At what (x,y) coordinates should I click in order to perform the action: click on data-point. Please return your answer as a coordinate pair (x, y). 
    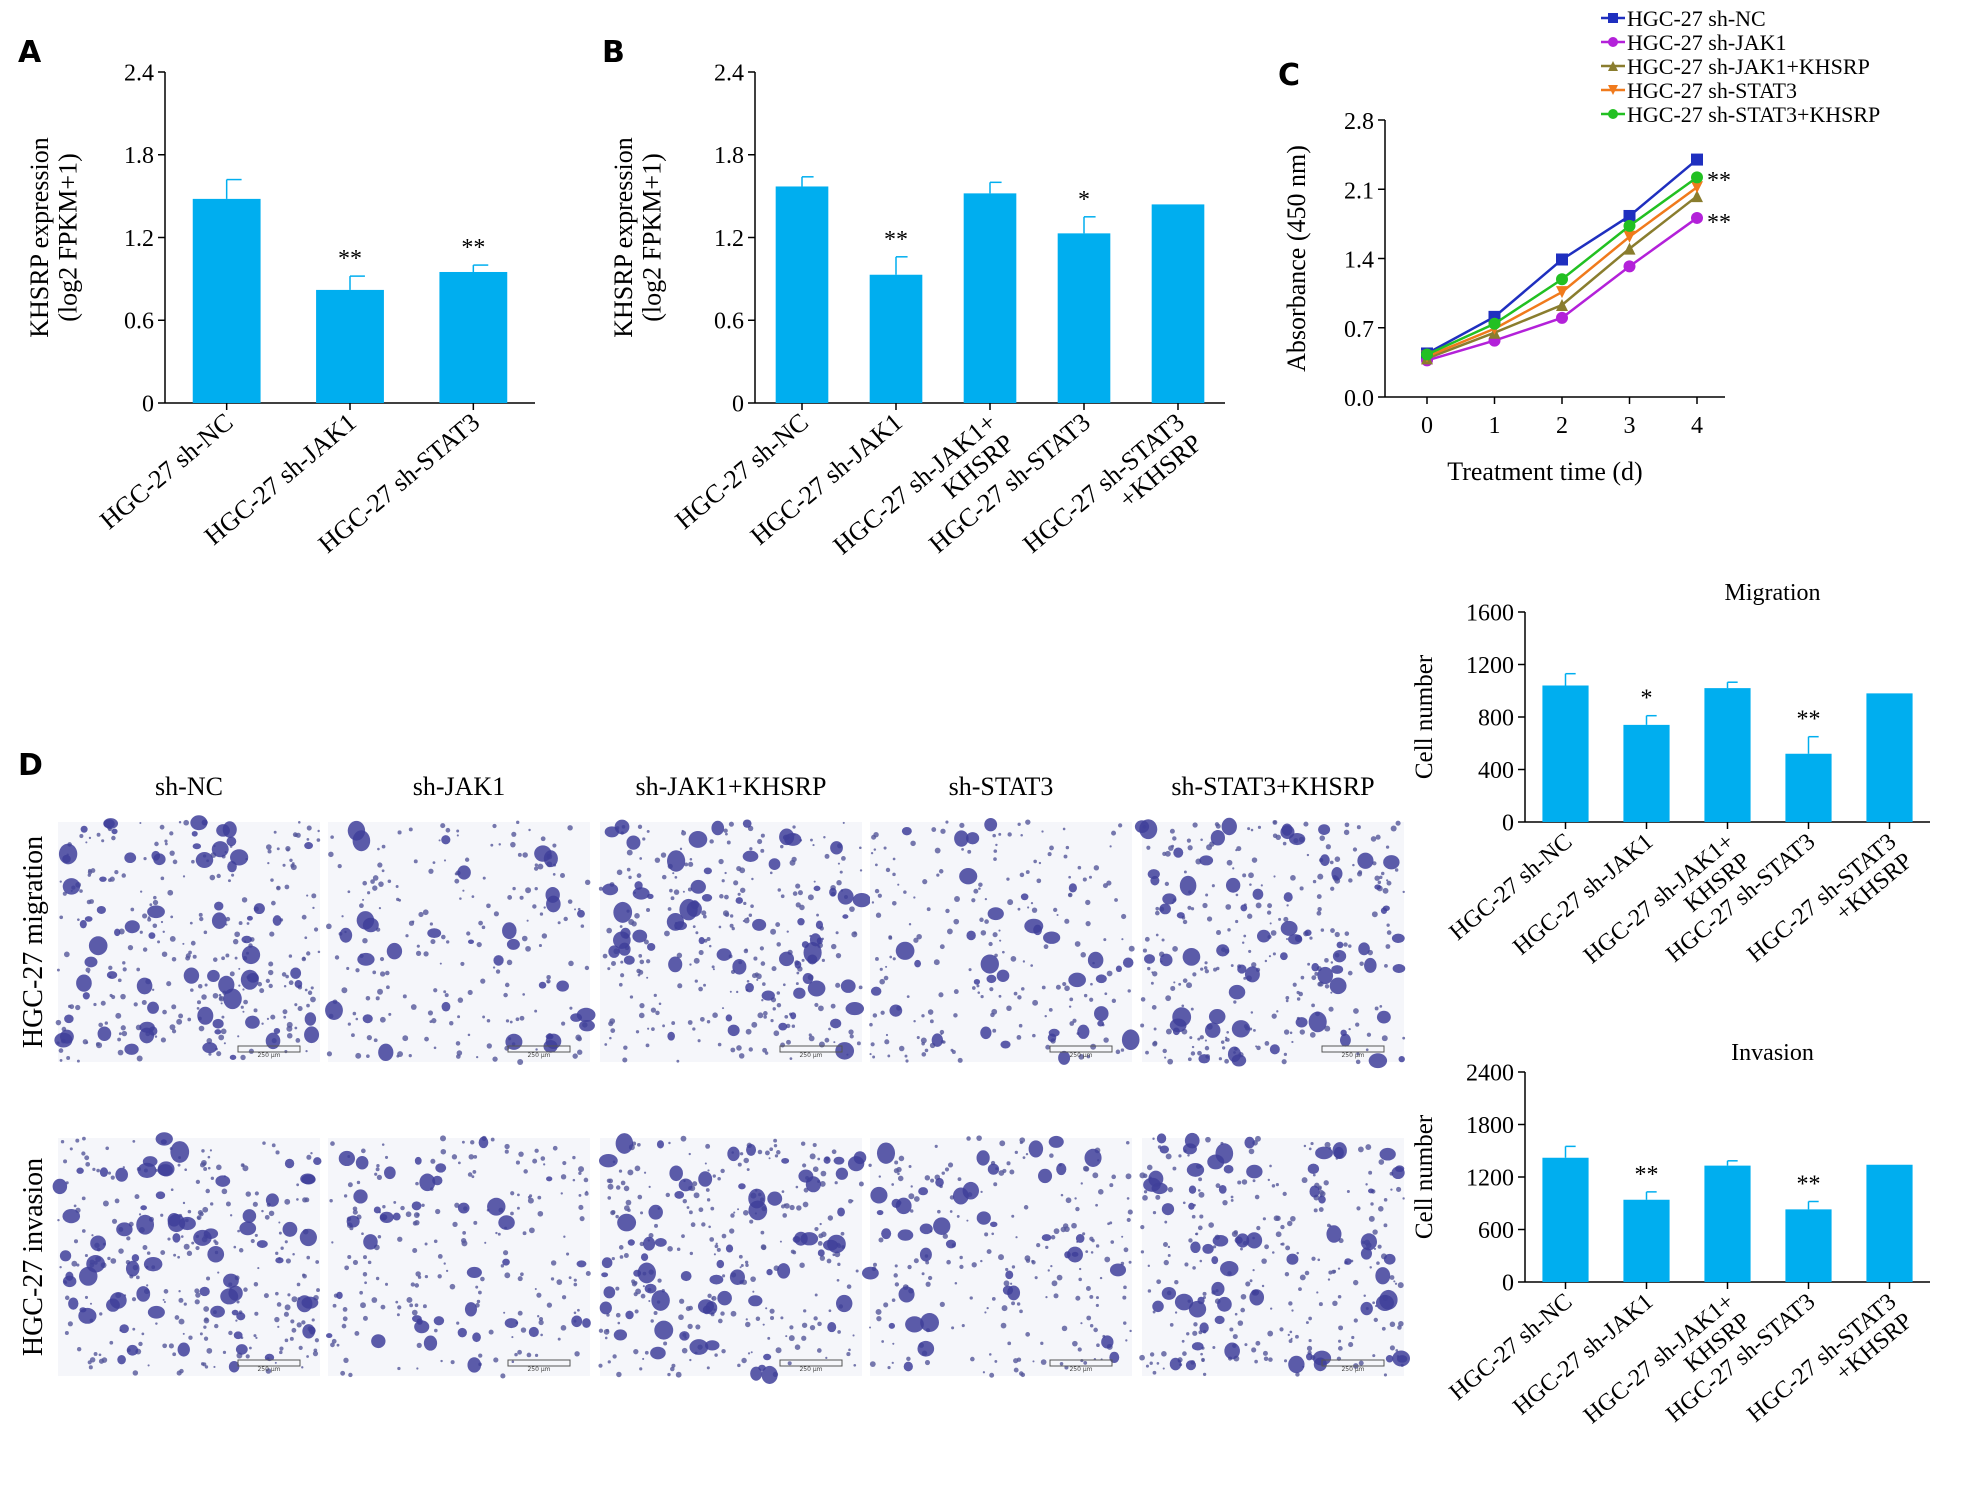
    Looking at the image, I should click on (1613, 66).